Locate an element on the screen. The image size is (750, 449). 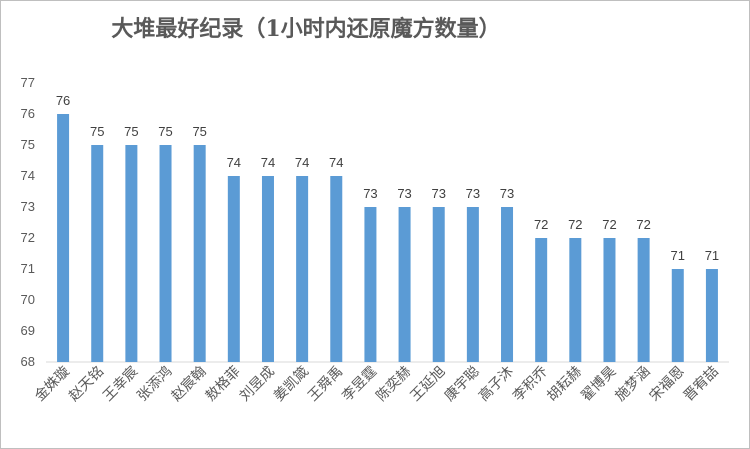
category-label: 张添鸿 is located at coordinates (155, 384).